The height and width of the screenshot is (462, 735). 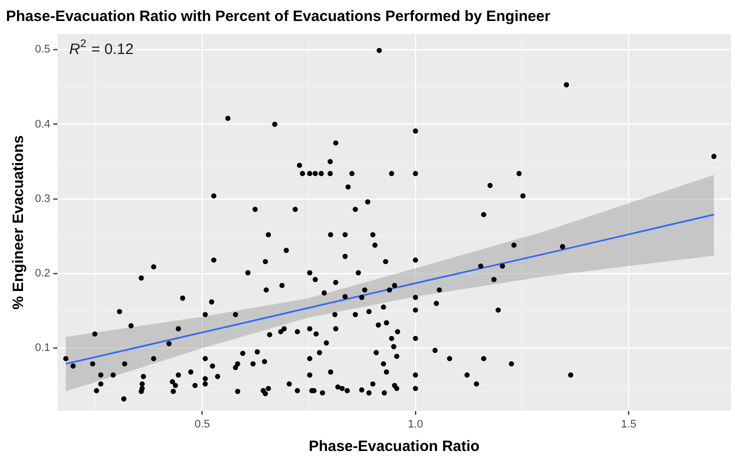 What do you see at coordinates (42, 348) in the screenshot?
I see `y-tick-label: 0.1` at bounding box center [42, 348].